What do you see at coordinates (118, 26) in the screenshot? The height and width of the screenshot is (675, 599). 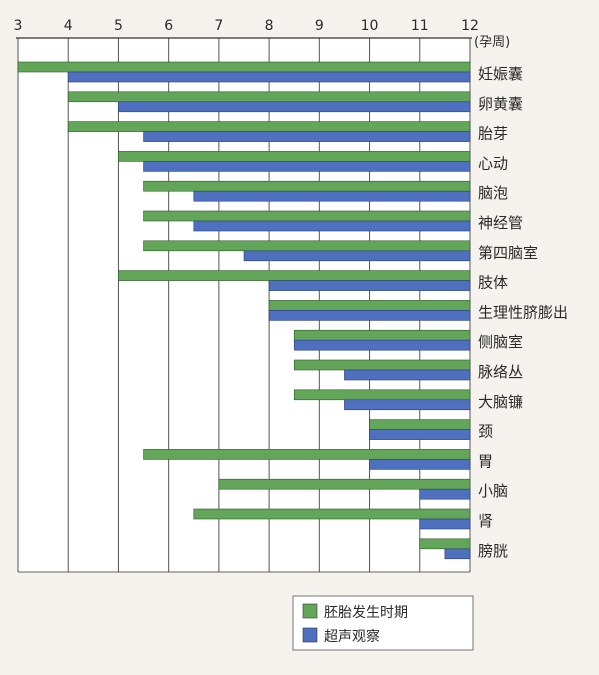 I see `x-tick-label: 5` at bounding box center [118, 26].